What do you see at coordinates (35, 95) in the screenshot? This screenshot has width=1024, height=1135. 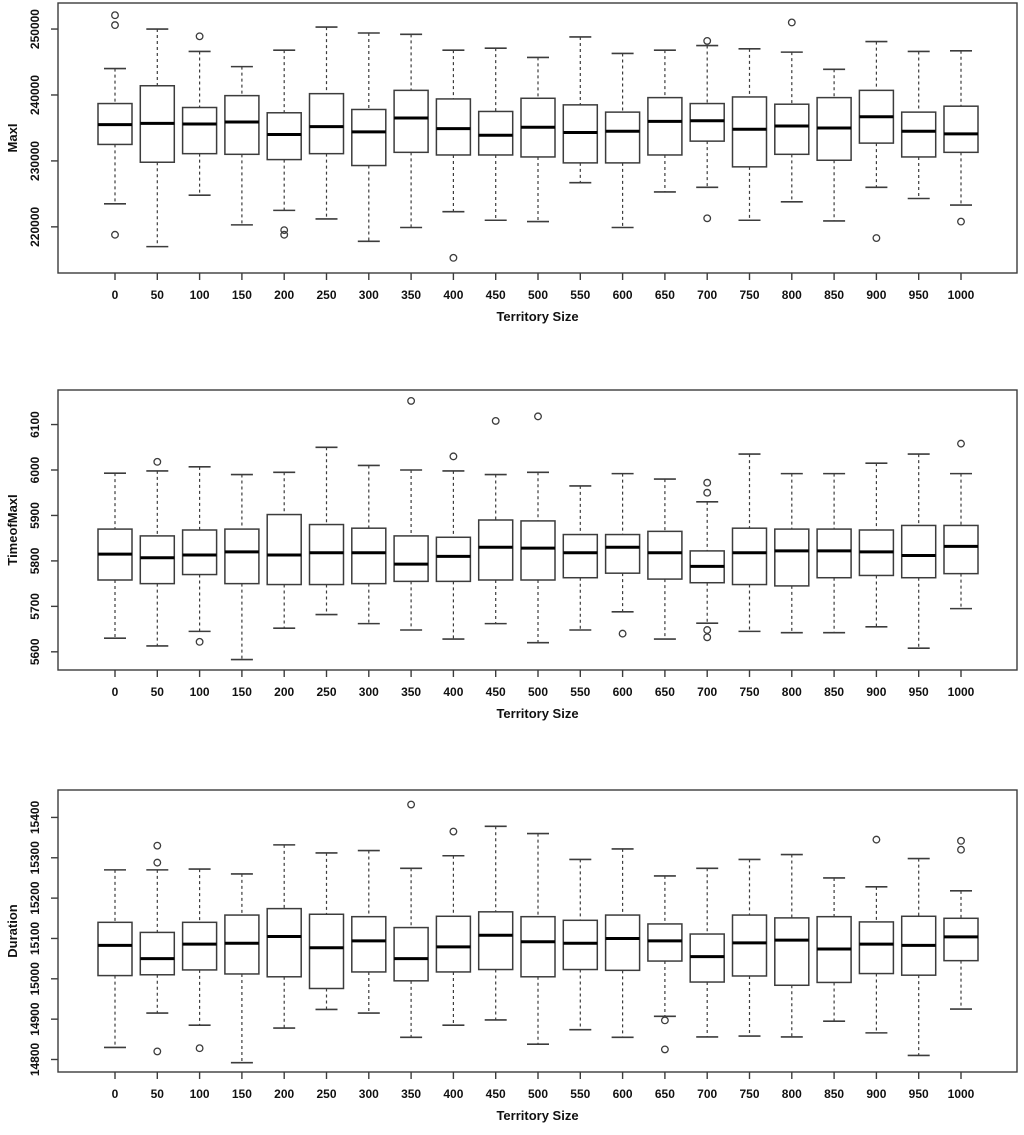 I see `y-tick-label: 240000` at bounding box center [35, 95].